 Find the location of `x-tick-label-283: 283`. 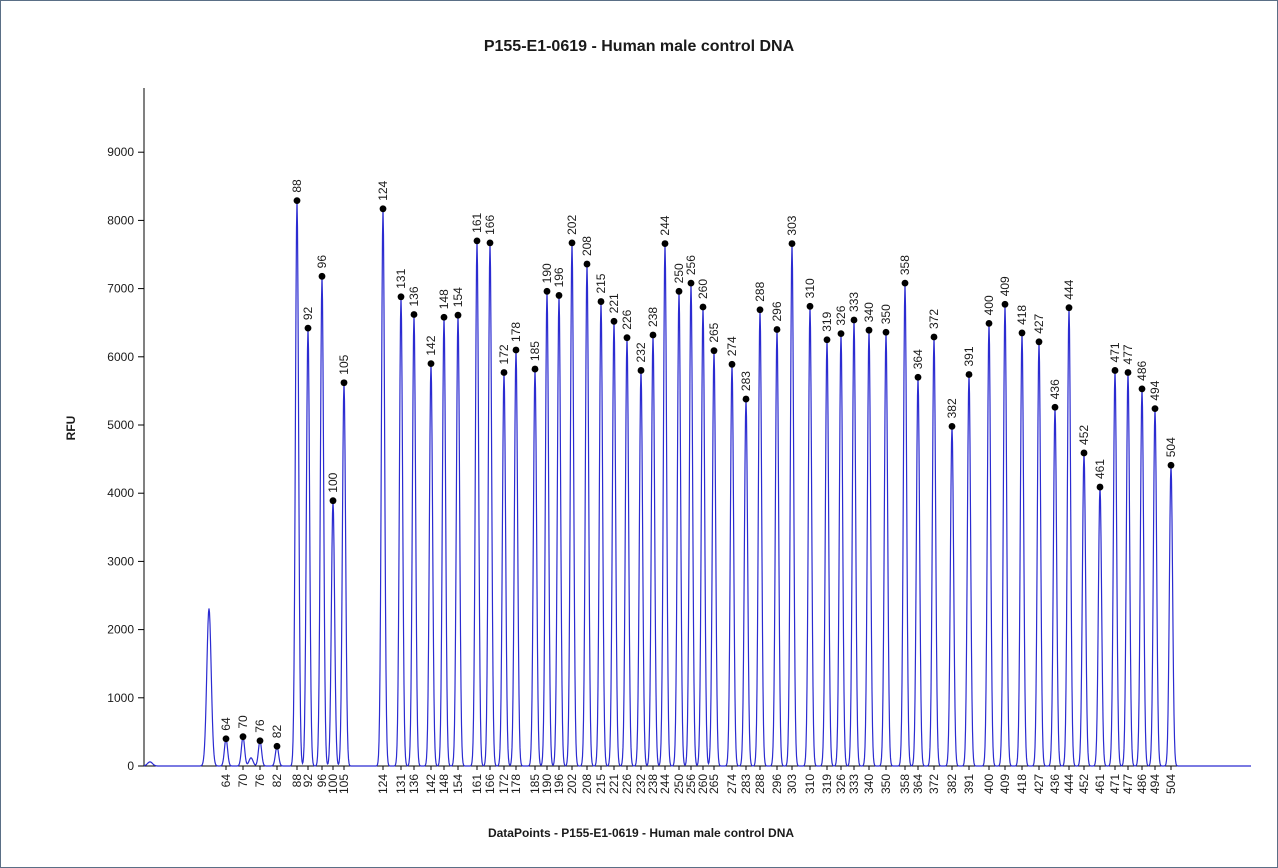

x-tick-label-283: 283 is located at coordinates (746, 784).